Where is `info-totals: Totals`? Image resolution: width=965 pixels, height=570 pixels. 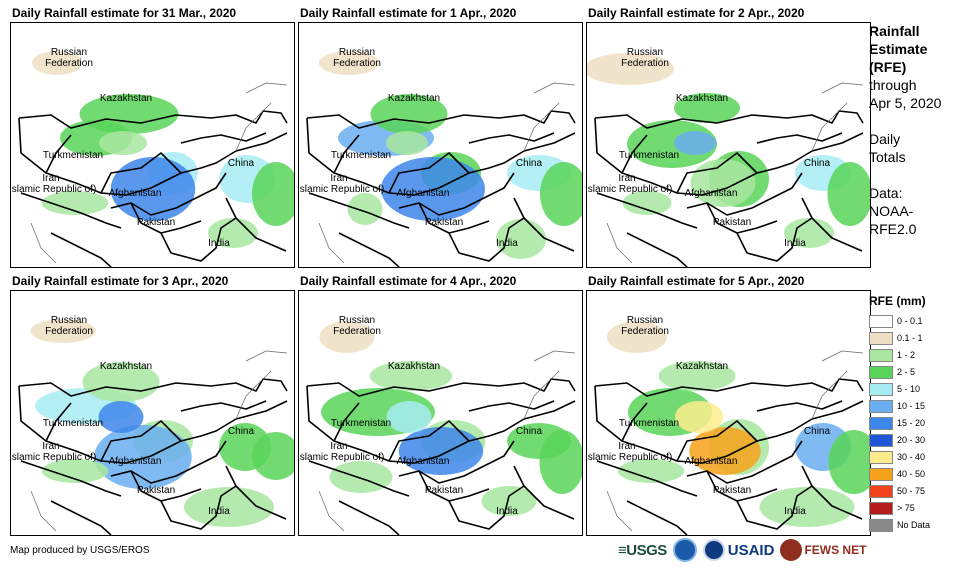 info-totals: Totals is located at coordinates (887, 157).